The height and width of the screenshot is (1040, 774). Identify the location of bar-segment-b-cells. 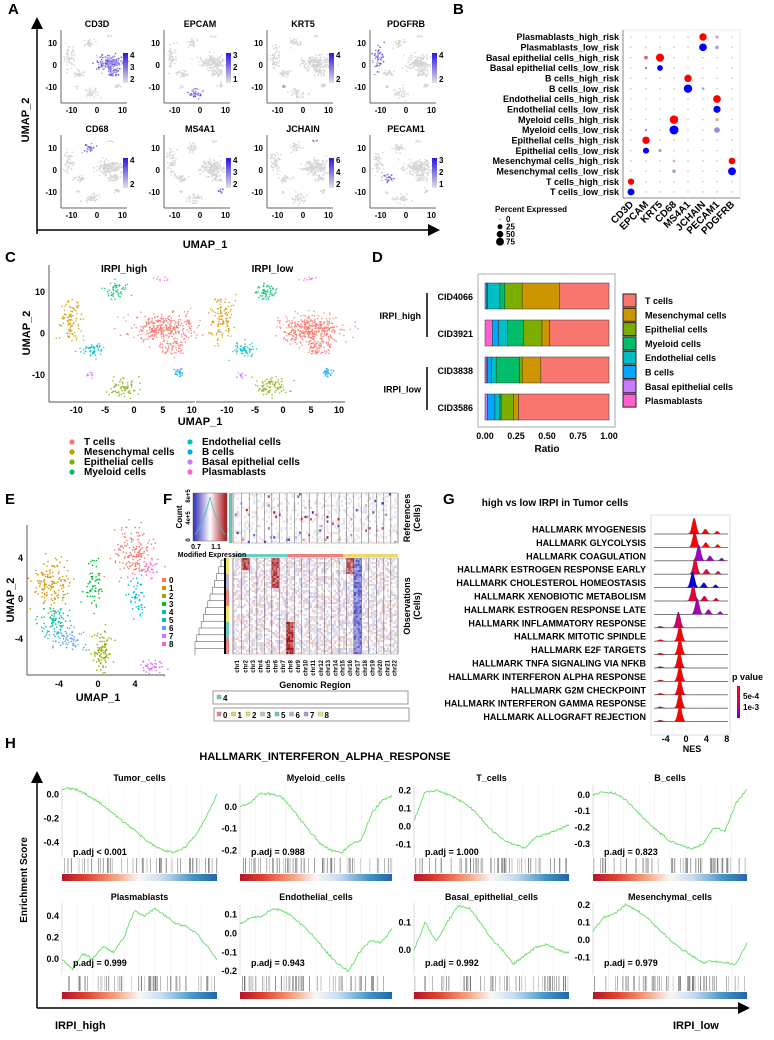
(486, 296).